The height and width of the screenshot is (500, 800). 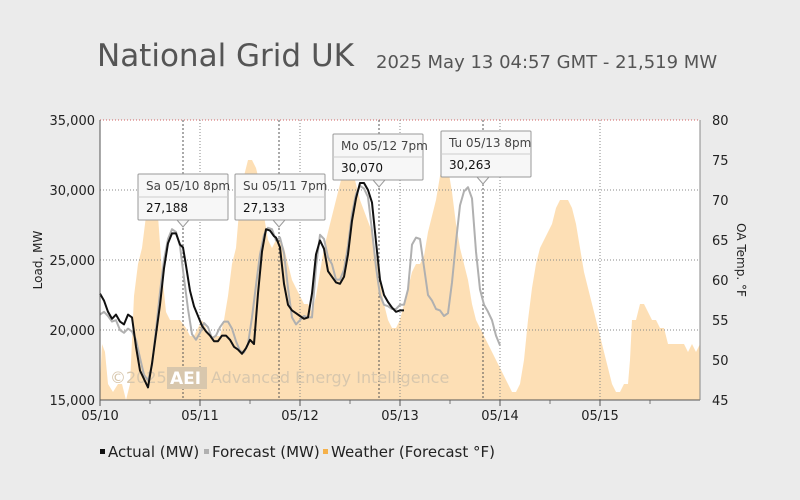 I want to click on tooltip-value: 30,070, so click(x=362, y=168).